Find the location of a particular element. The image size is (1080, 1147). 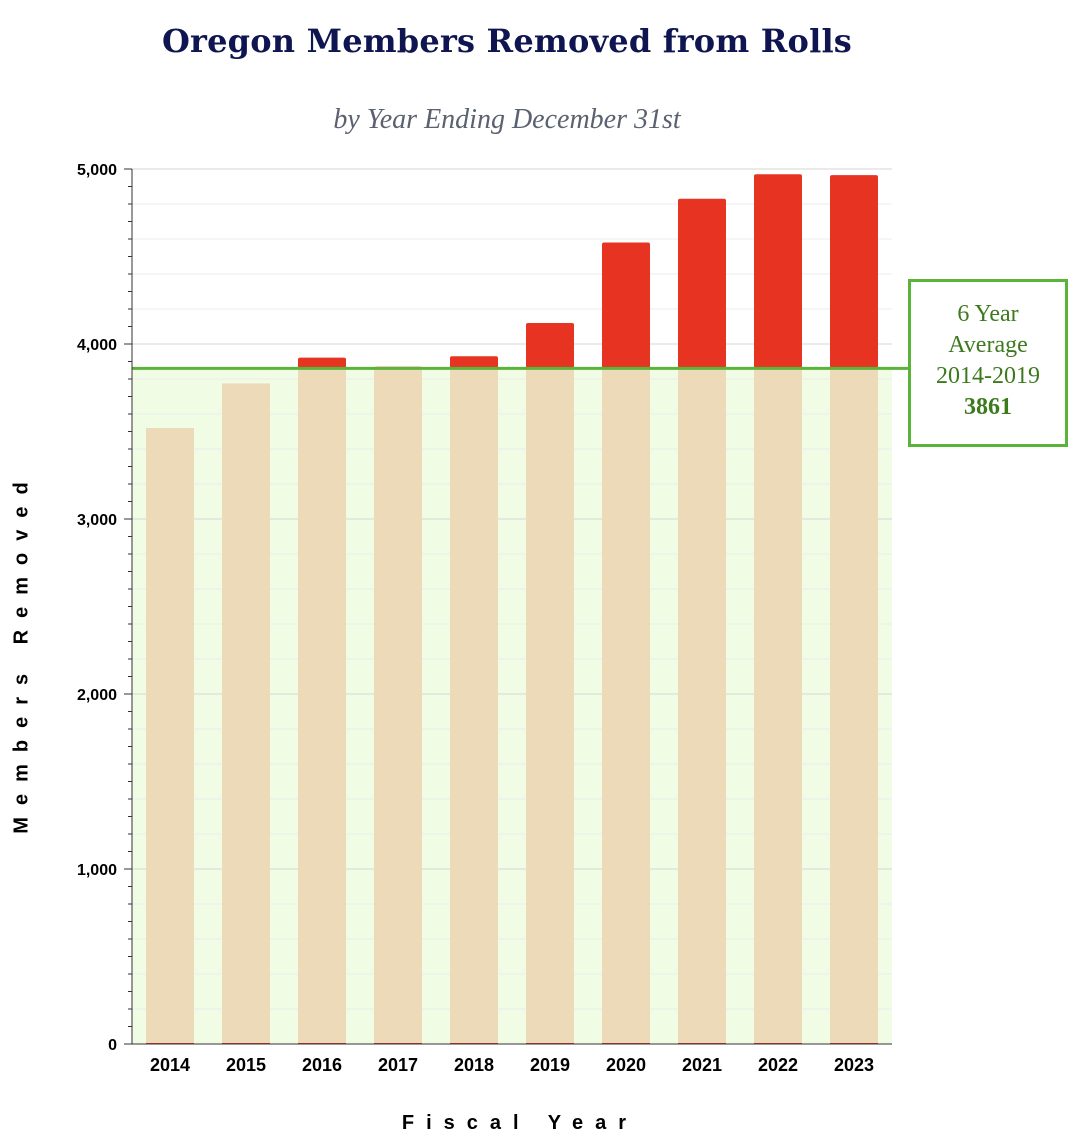

x-tick-label-2021: 2021 is located at coordinates (702, 1065).